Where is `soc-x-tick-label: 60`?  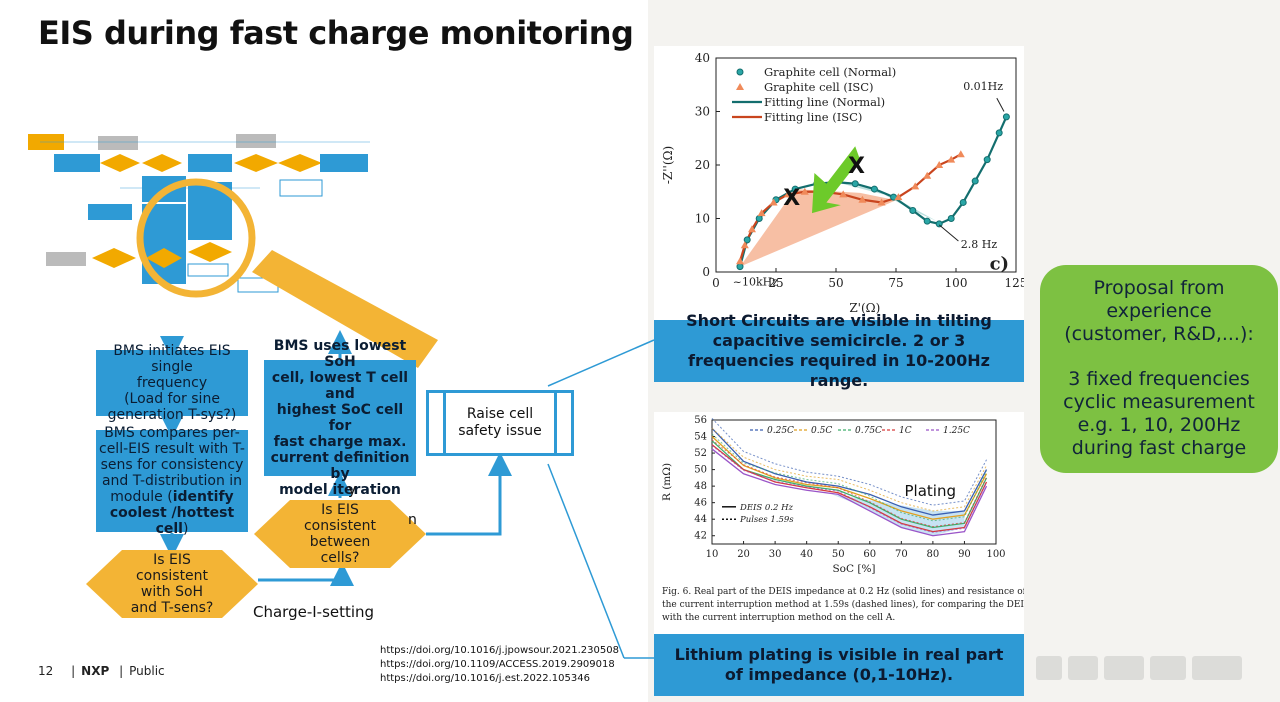
soc-x-tick-label: 60 is located at coordinates (869, 554).